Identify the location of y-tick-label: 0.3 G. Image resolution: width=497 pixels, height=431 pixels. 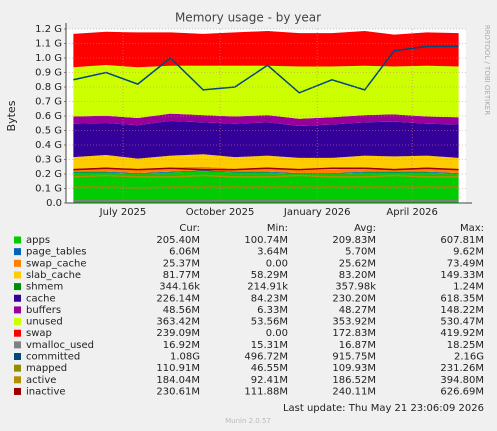
(48, 160).